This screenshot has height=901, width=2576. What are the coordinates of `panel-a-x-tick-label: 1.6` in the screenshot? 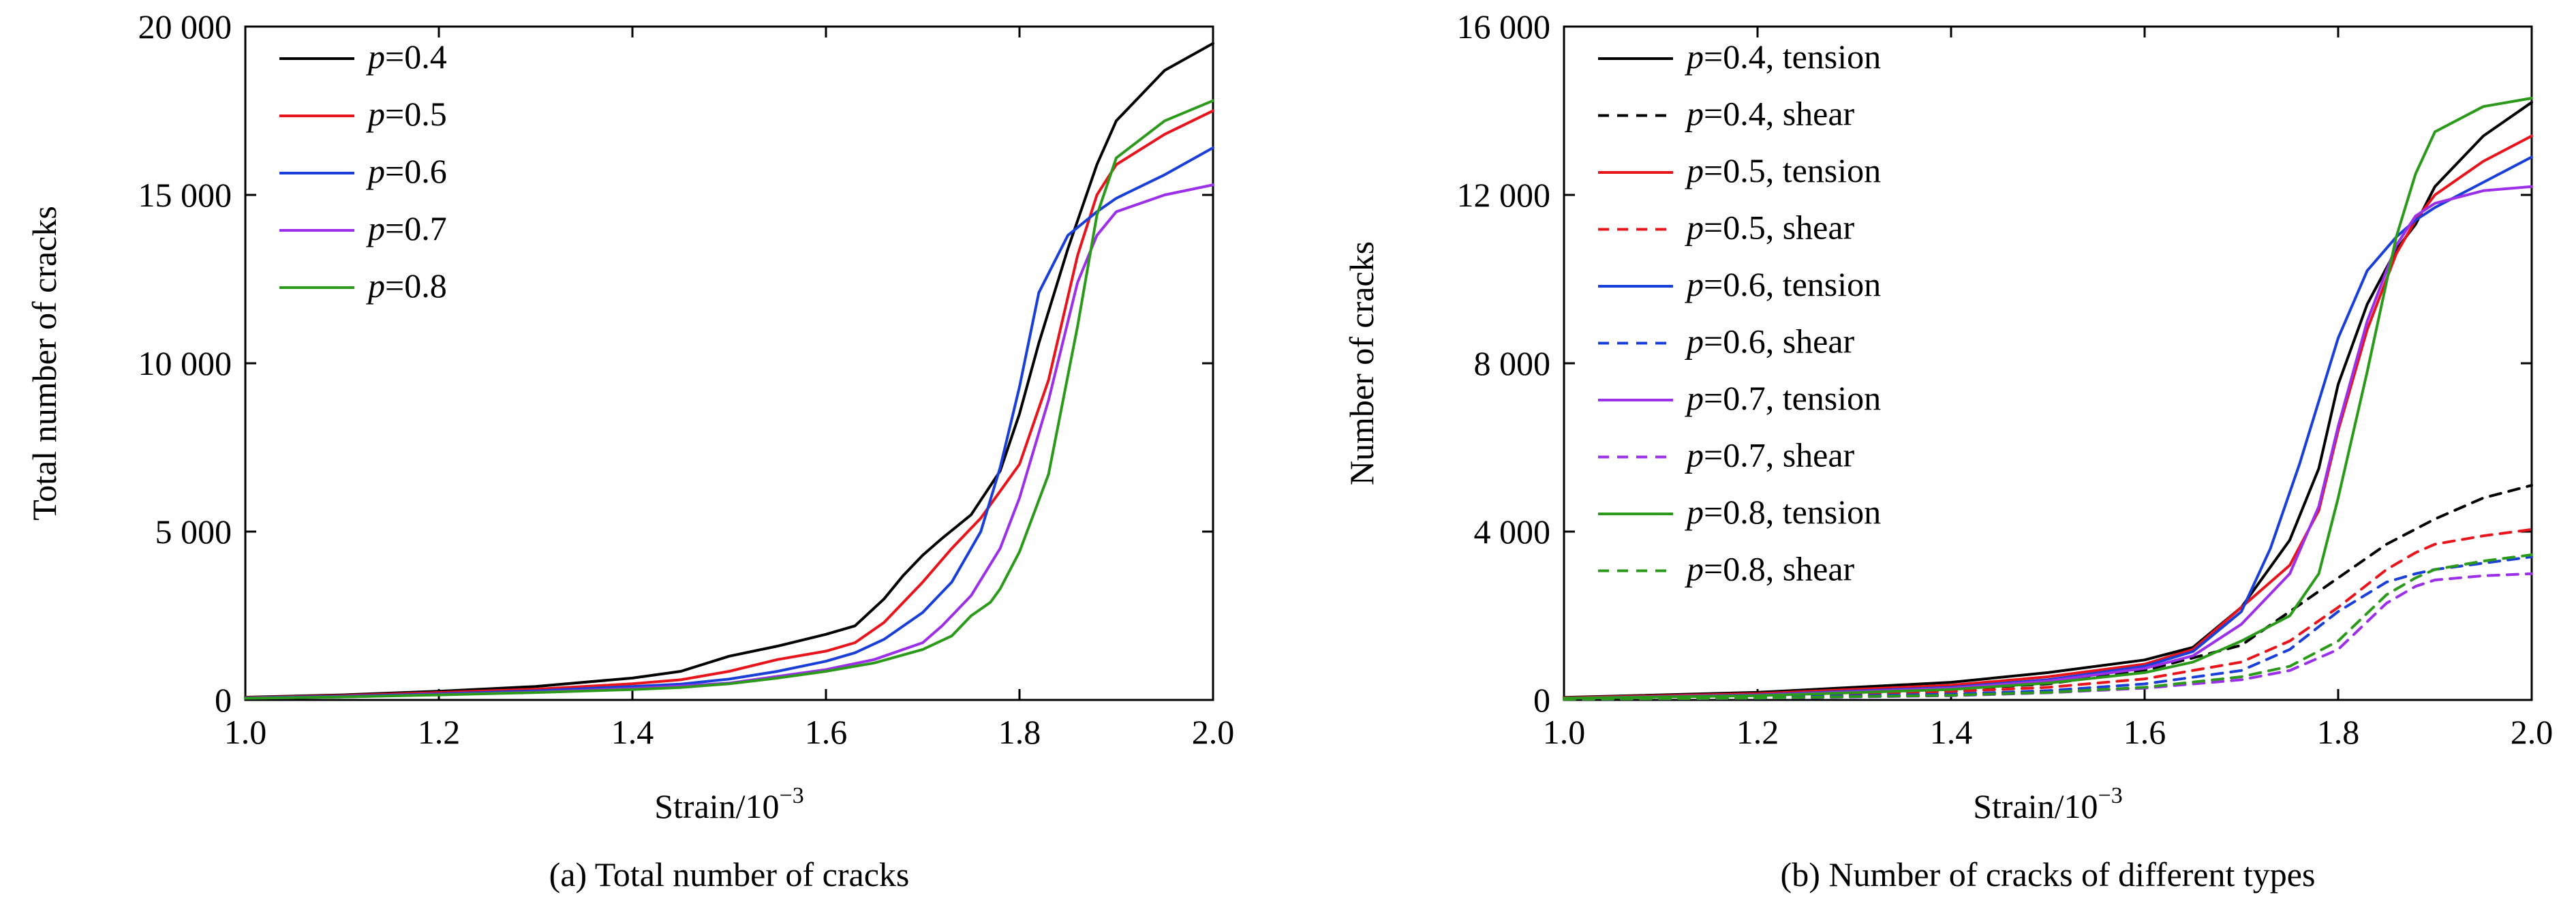 It's located at (826, 732).